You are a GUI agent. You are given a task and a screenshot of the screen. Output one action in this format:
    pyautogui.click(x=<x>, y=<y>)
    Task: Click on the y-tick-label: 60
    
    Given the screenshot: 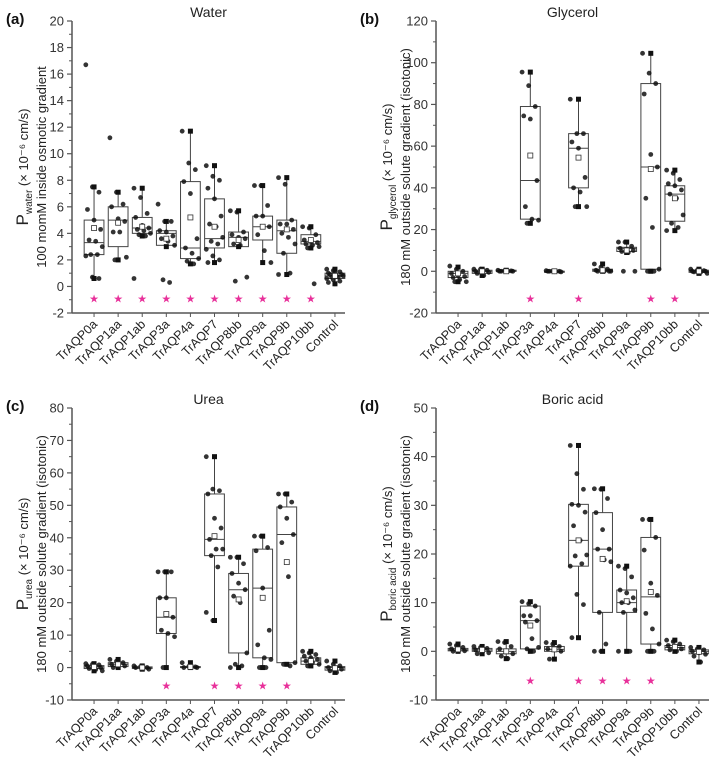 What is the action you would take?
    pyautogui.click(x=57, y=472)
    